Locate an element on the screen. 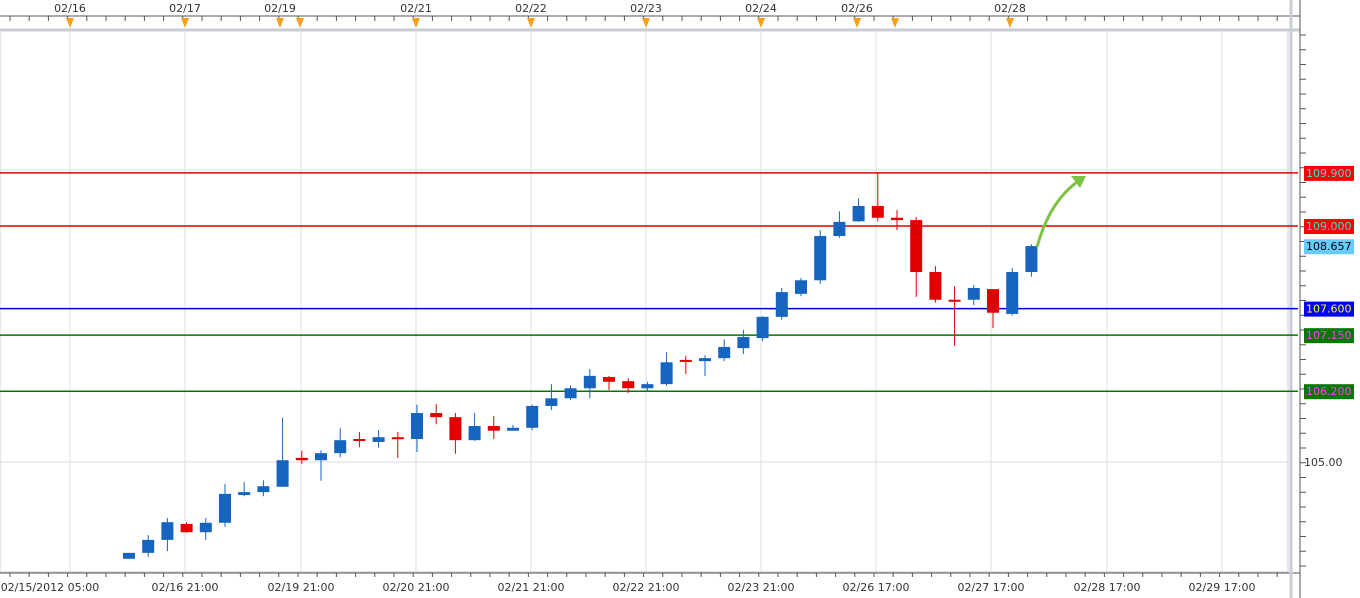 Image resolution: width=1360 pixels, height=598 pixels. price-axis-label: 105.00 is located at coordinates (1323, 462).